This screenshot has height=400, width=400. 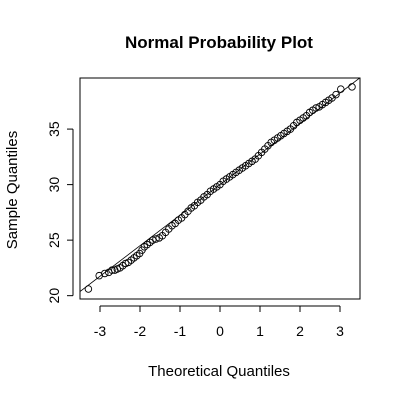 What do you see at coordinates (260, 331) in the screenshot?
I see `x-tick-label: 1` at bounding box center [260, 331].